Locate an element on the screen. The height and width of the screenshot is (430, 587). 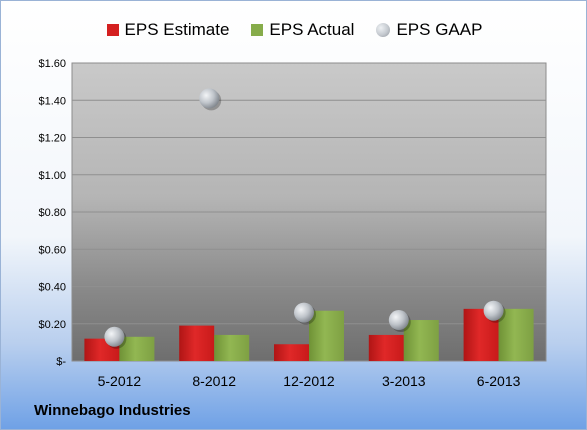
company-name: Winnebago Industries is located at coordinates (112, 410).